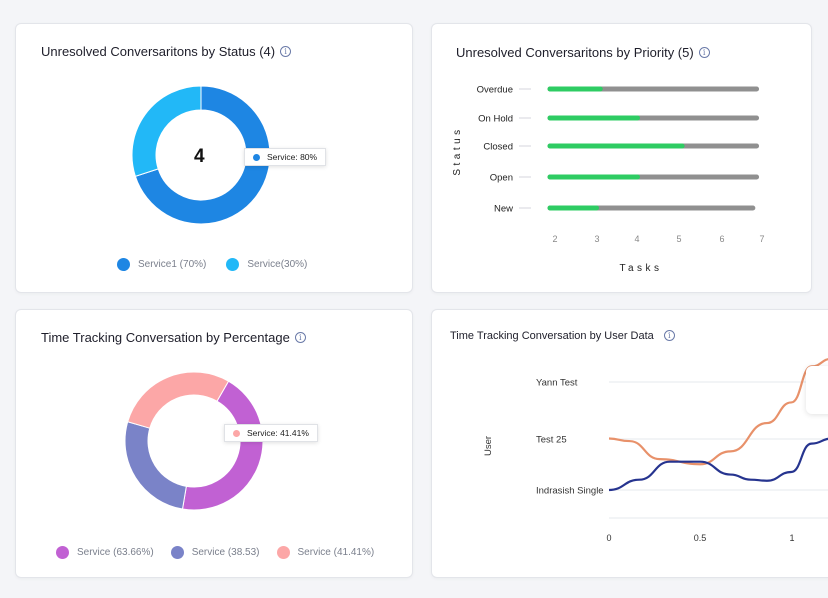 This screenshot has width=828, height=598. I want to click on x-tick-label: 4, so click(636, 239).